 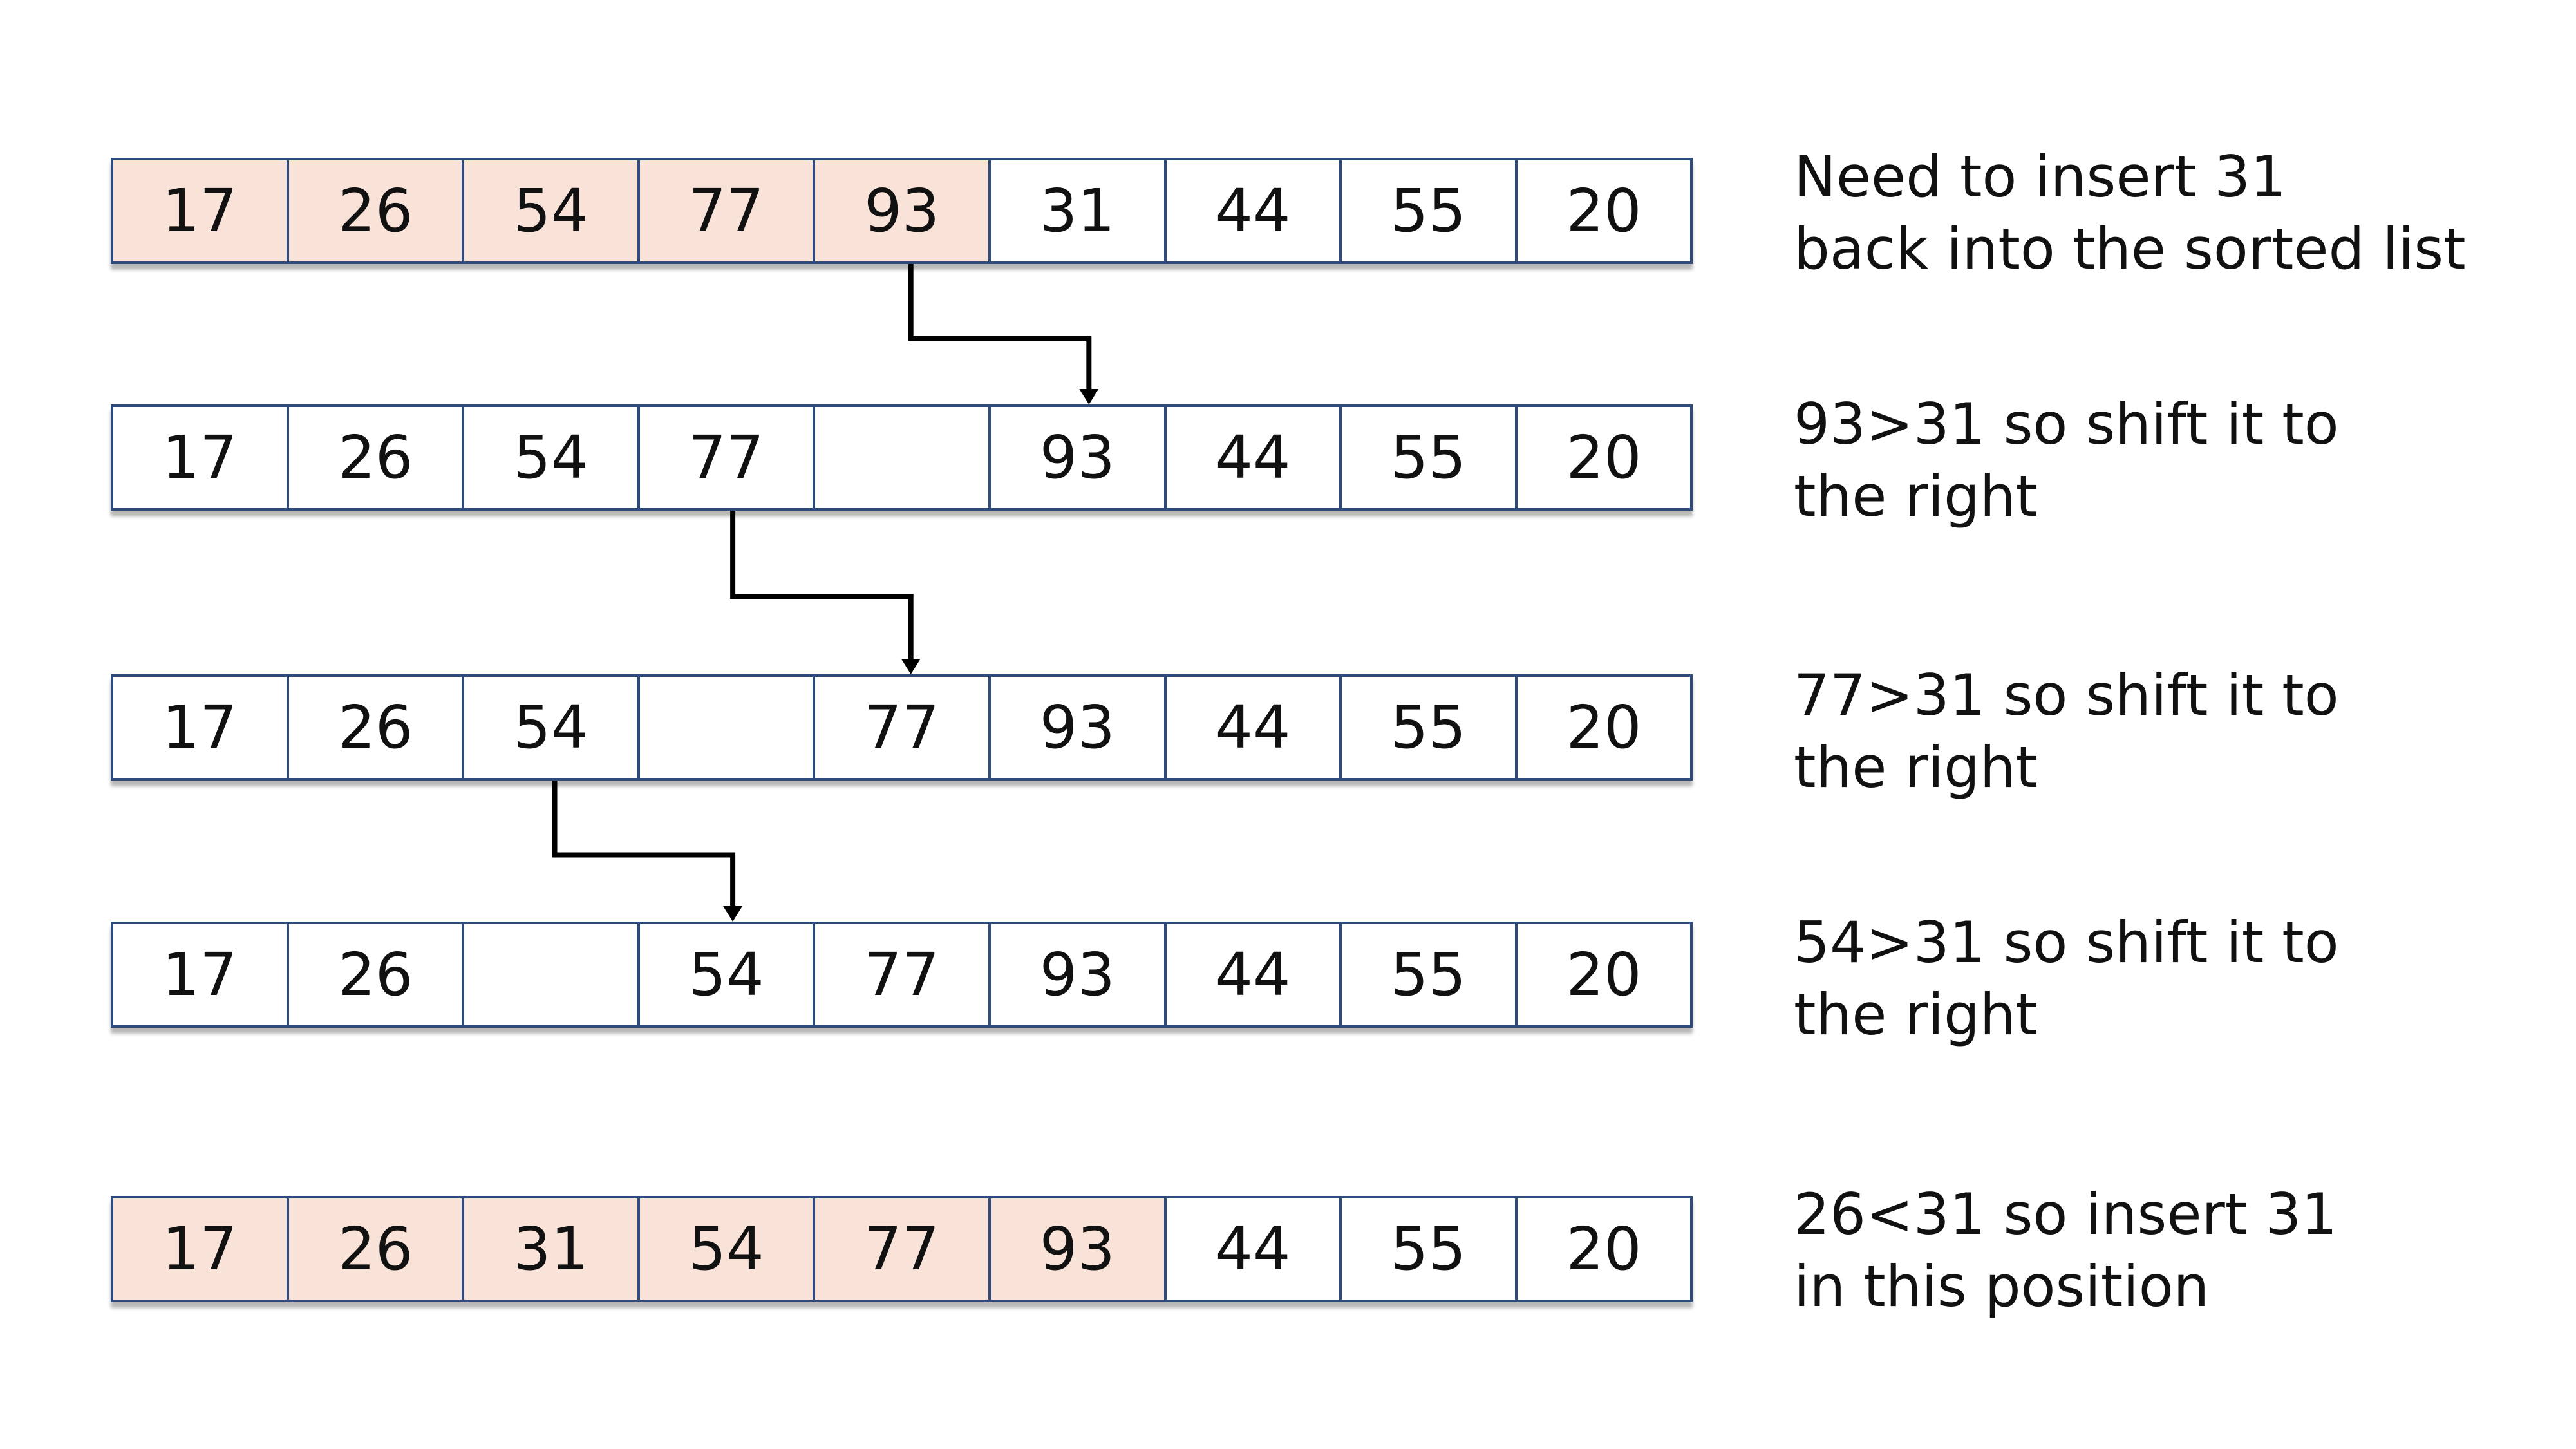 What do you see at coordinates (2130, 249) in the screenshot?
I see `caption-line: back into the sorted list` at bounding box center [2130, 249].